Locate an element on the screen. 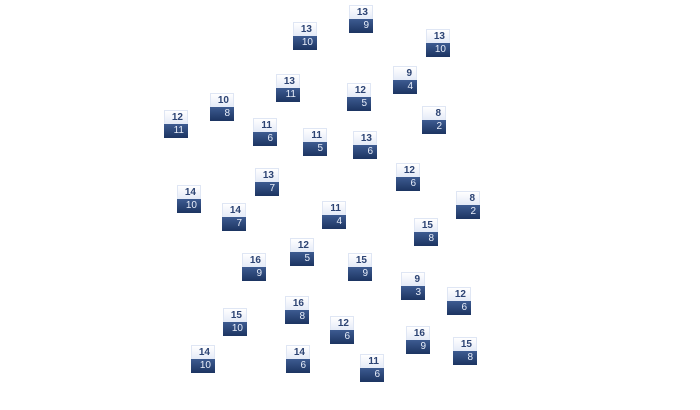 The height and width of the screenshot is (410, 700). node: 15 10 is located at coordinates (235, 322).